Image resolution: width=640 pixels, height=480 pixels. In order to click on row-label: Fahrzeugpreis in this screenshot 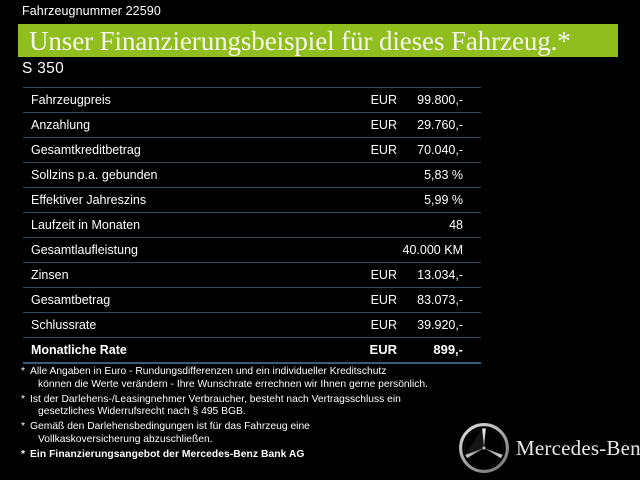, I will do `click(183, 100)`.